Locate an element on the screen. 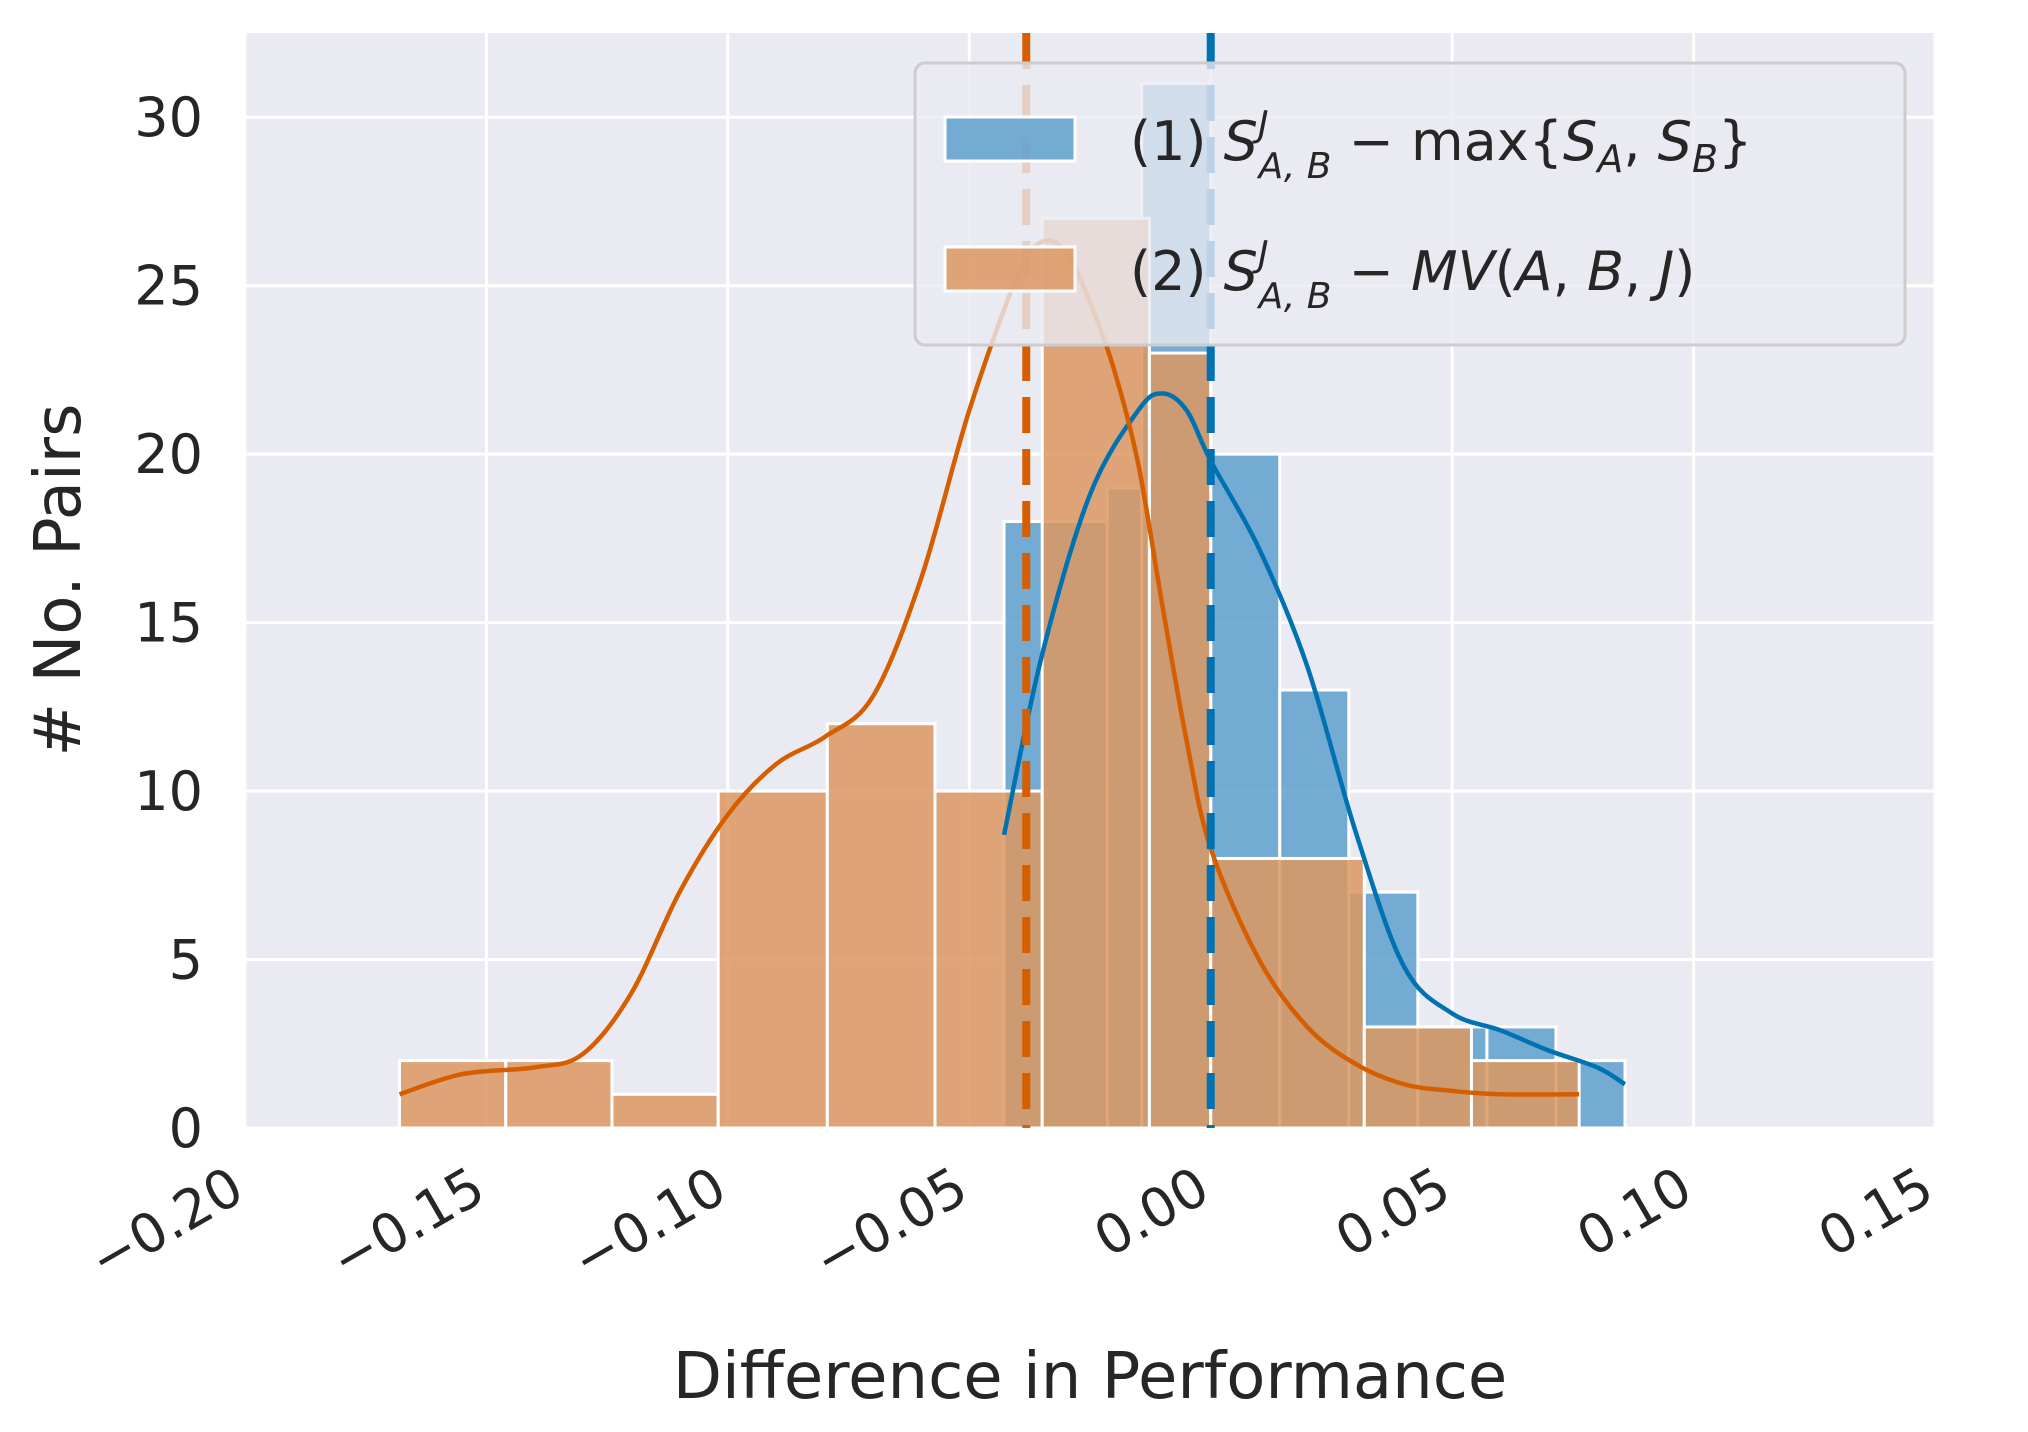 This screenshot has width=2028, height=1432. legend-label-series-1: (1) SJ A, B − max{SA, SB} is located at coordinates (1441, 145).